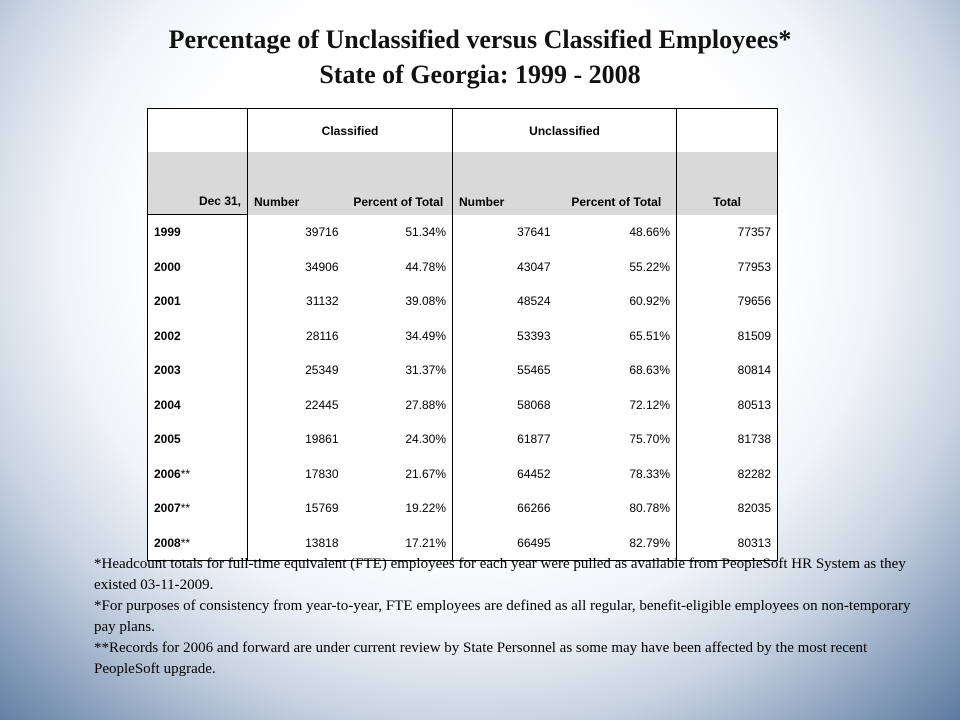  Describe the element at coordinates (462, 370) in the screenshot. I see `table-row: 2003 25349 31.37% 55465 68.63% 80814` at that location.